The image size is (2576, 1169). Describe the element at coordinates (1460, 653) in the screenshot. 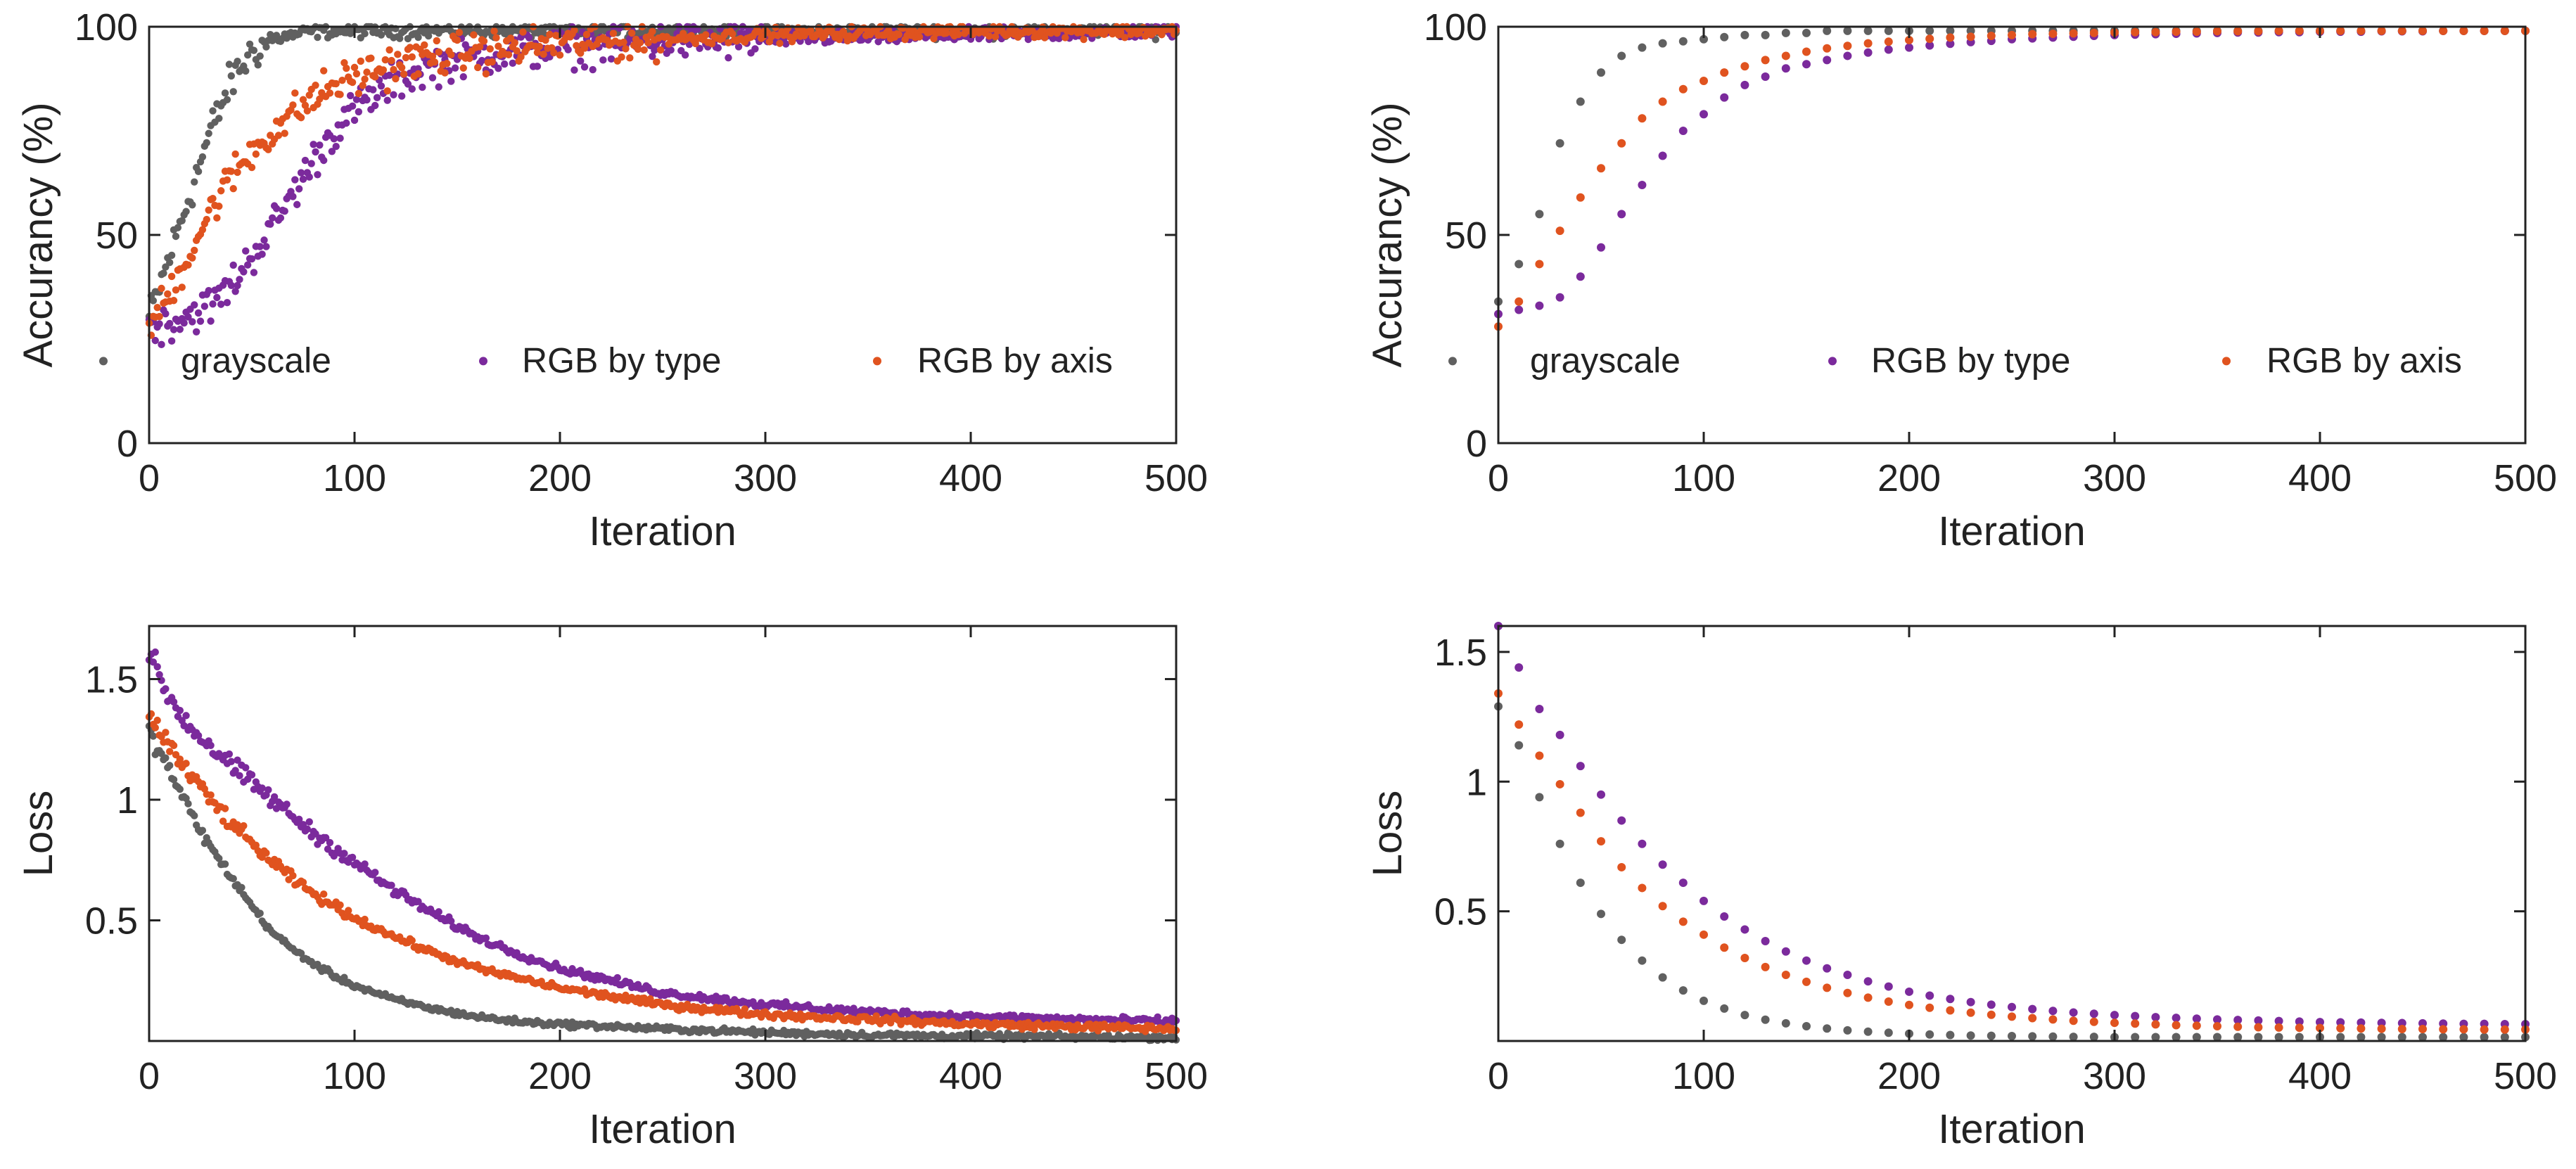

I see `y-tick-label: 1.5` at that location.